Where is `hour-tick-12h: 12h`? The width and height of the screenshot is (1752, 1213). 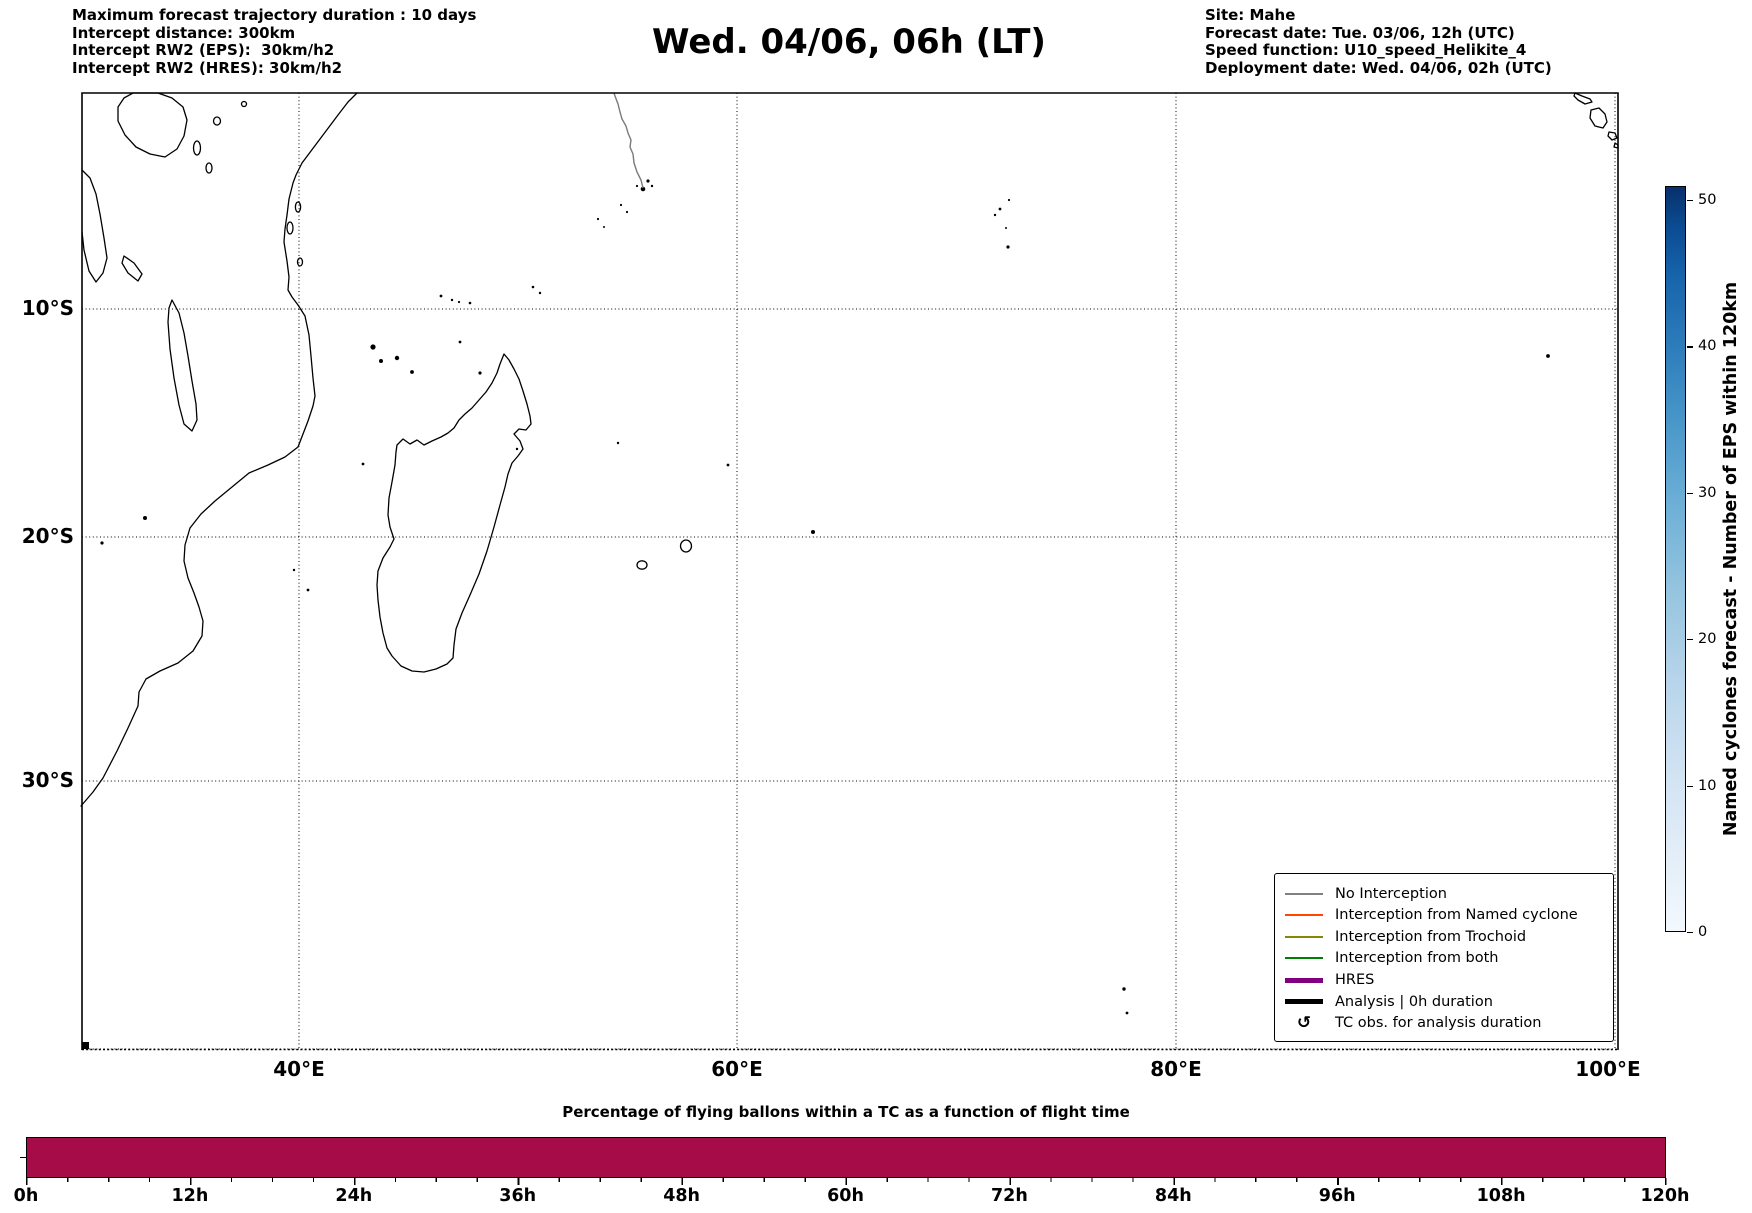
hour-tick-12h: 12h is located at coordinates (190, 1196).